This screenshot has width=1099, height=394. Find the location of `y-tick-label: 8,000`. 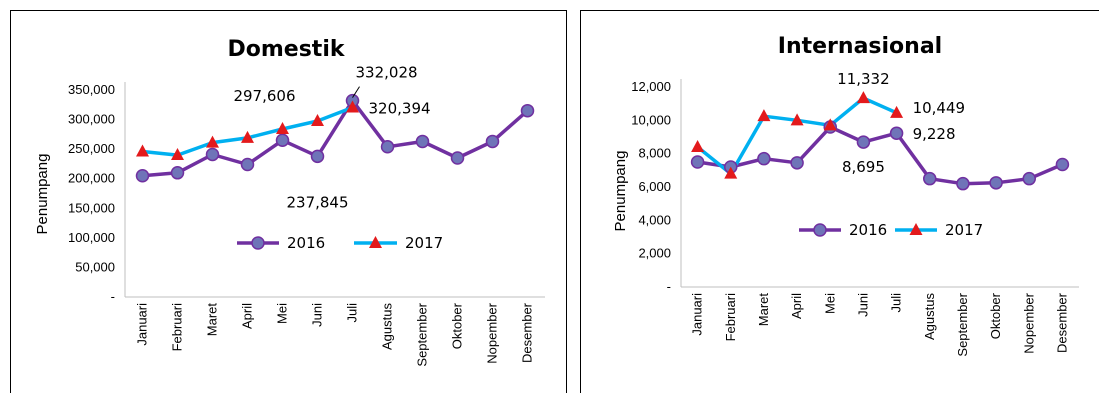

y-tick-label: 8,000 is located at coordinates (654, 153).